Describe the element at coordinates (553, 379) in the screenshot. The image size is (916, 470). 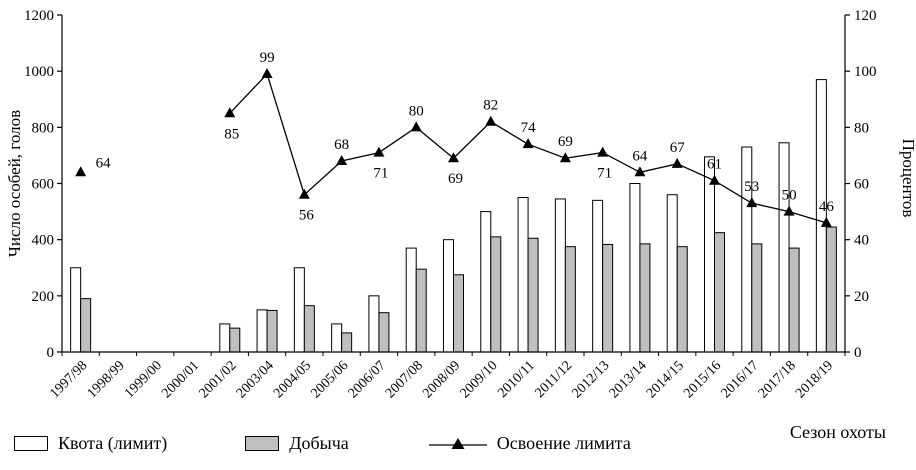
I see `x-tick-label: 2011/12` at that location.